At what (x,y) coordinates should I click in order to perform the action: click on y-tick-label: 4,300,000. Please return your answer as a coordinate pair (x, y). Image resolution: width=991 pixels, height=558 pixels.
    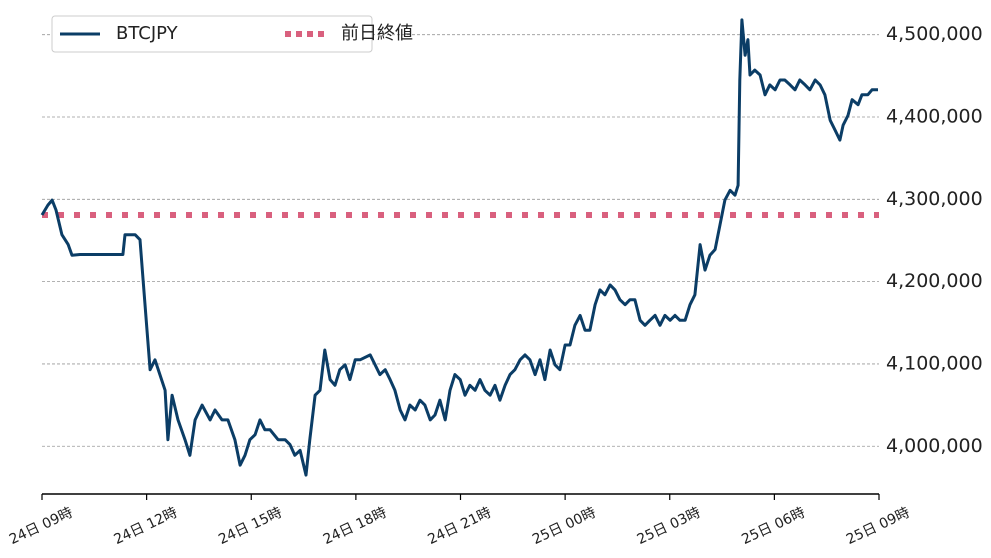
    Looking at the image, I should click on (934, 199).